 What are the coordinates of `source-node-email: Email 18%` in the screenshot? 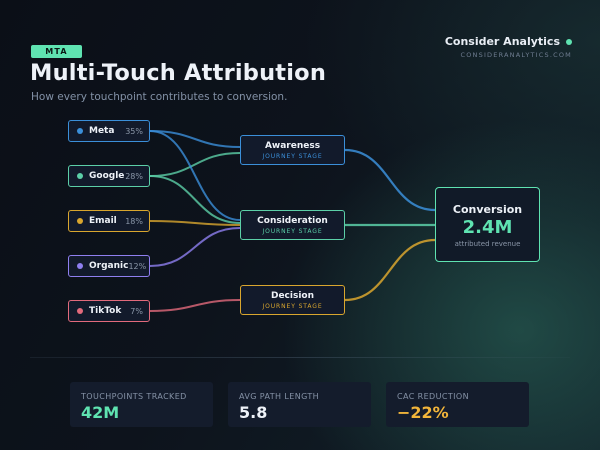 It's located at (109, 221).